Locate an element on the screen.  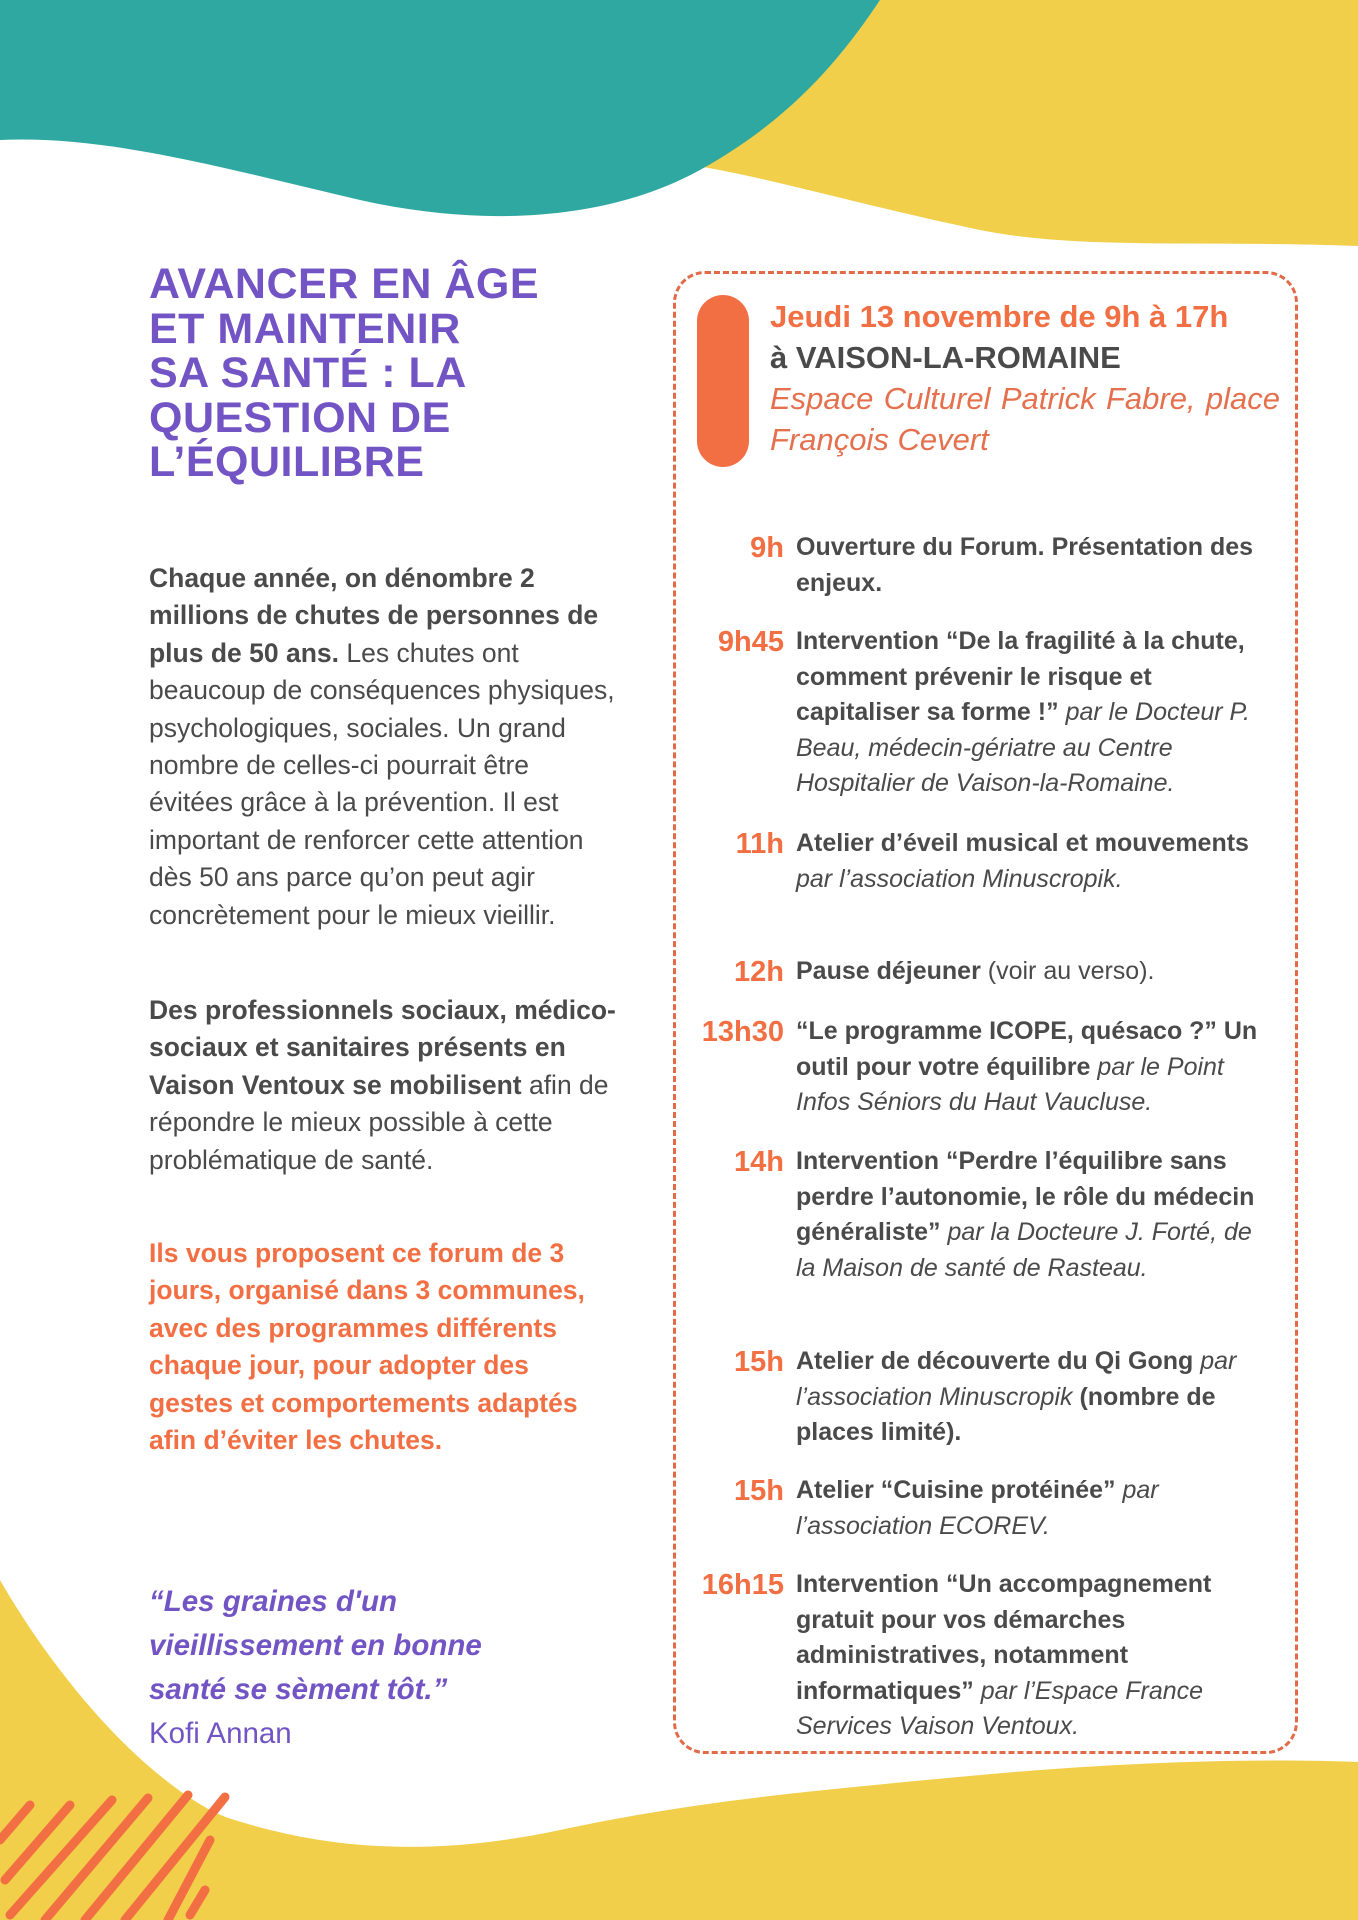
teal-top-blob is located at coordinates (440, 108).